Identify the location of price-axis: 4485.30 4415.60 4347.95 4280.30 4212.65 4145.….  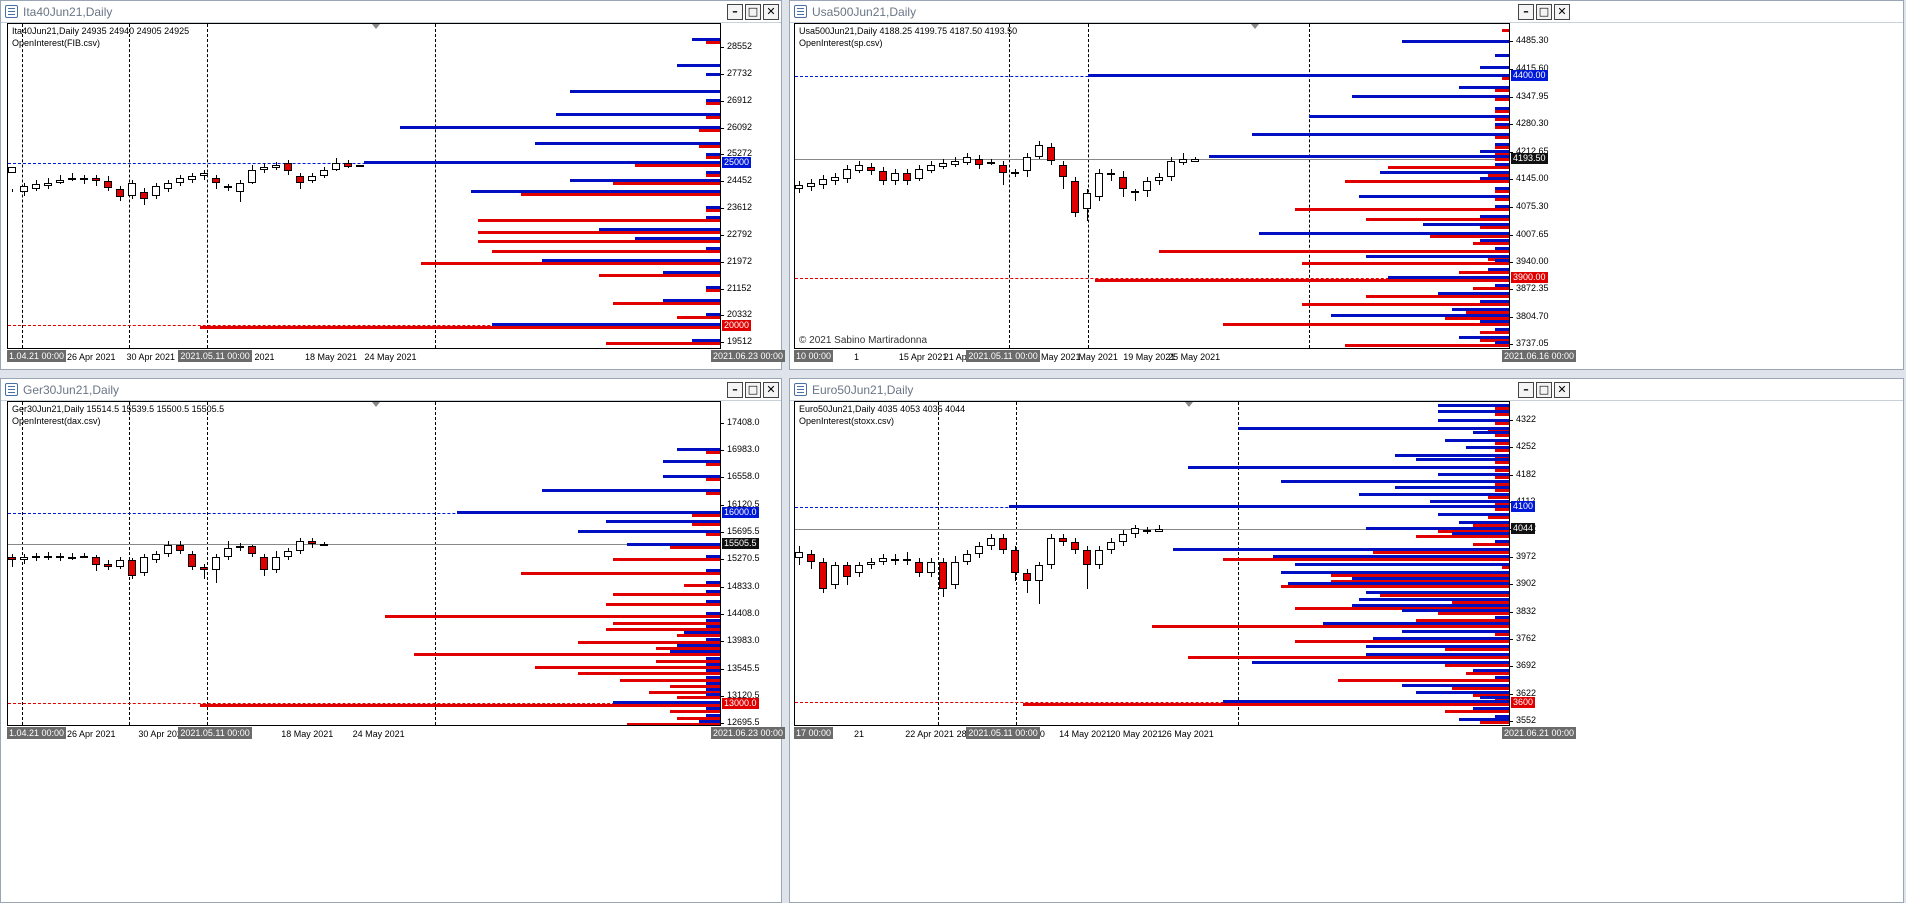
(1541, 186).